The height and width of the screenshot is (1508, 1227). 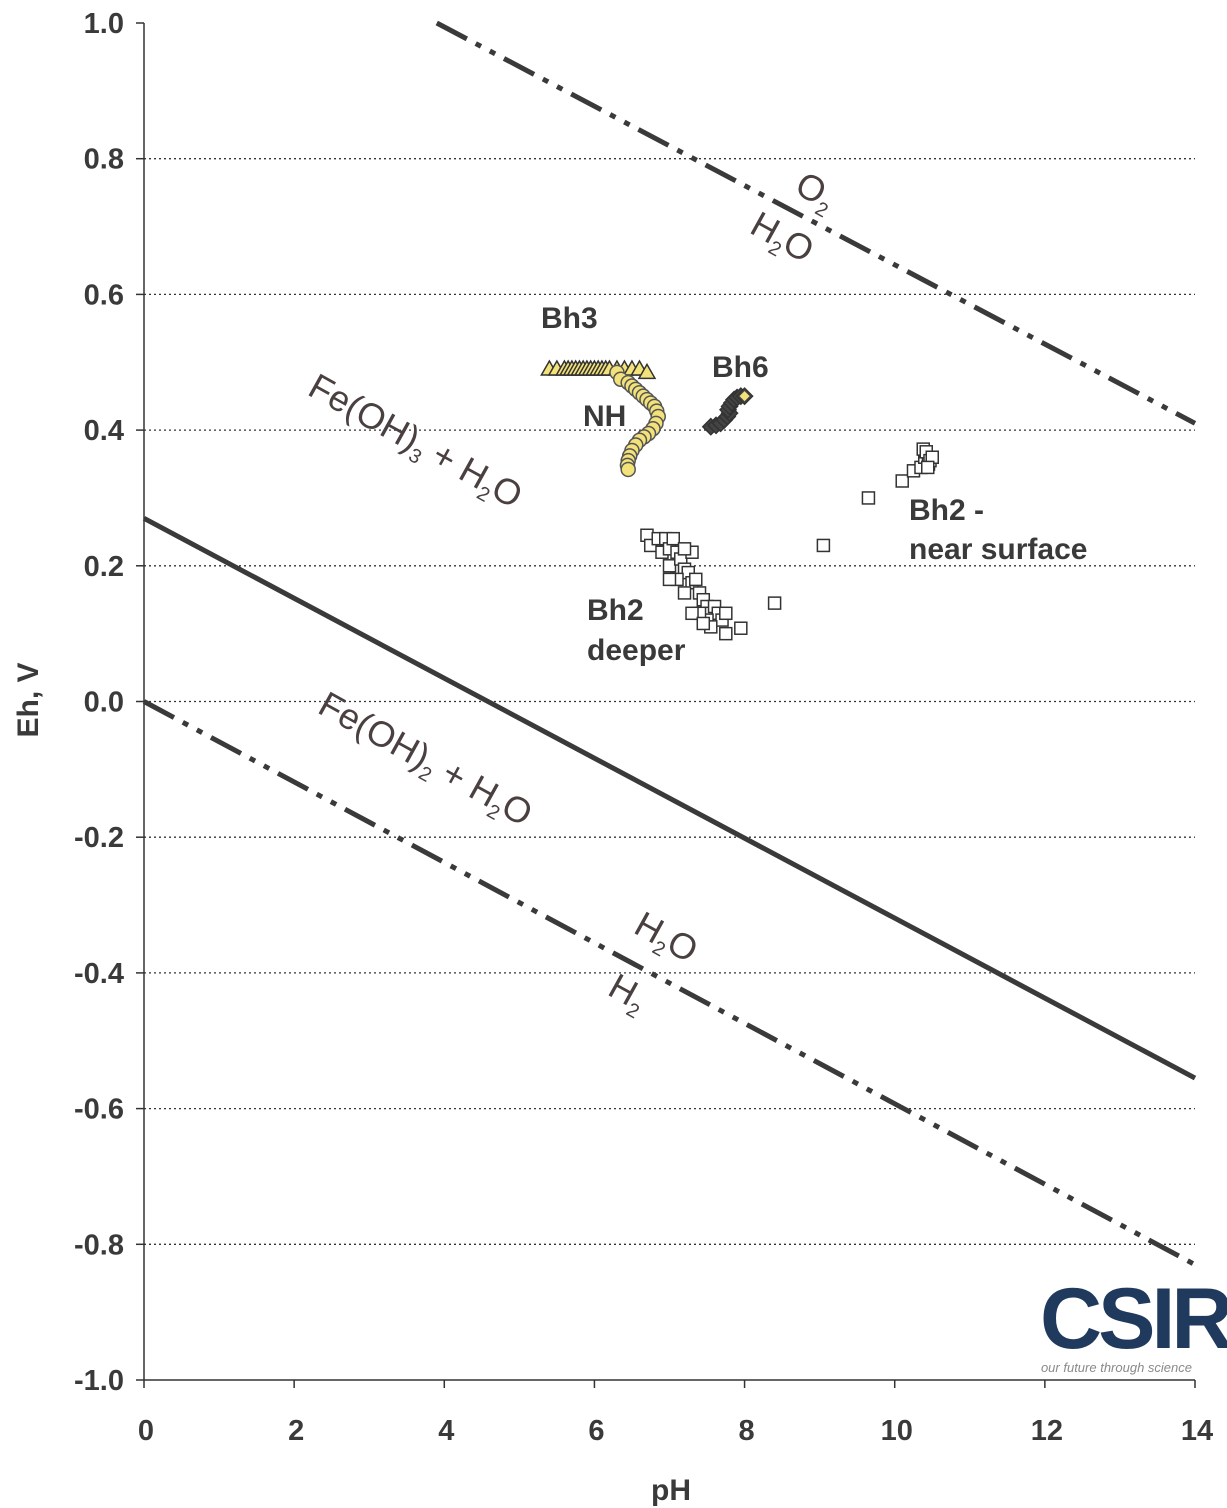 What do you see at coordinates (628, 469) in the screenshot?
I see `point-nh` at bounding box center [628, 469].